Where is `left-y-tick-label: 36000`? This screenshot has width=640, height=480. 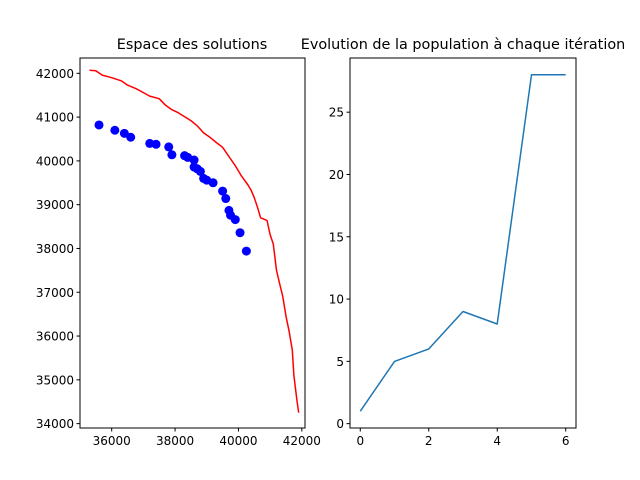
left-y-tick-label: 36000 is located at coordinates (55, 337).